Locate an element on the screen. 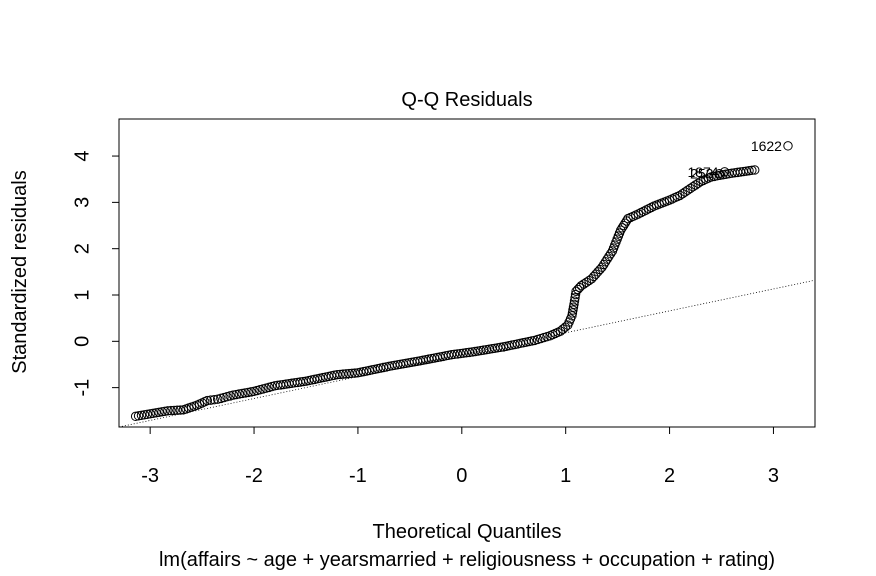 This screenshot has height=576, width=876. point-label: 1874 is located at coordinates (702, 172).